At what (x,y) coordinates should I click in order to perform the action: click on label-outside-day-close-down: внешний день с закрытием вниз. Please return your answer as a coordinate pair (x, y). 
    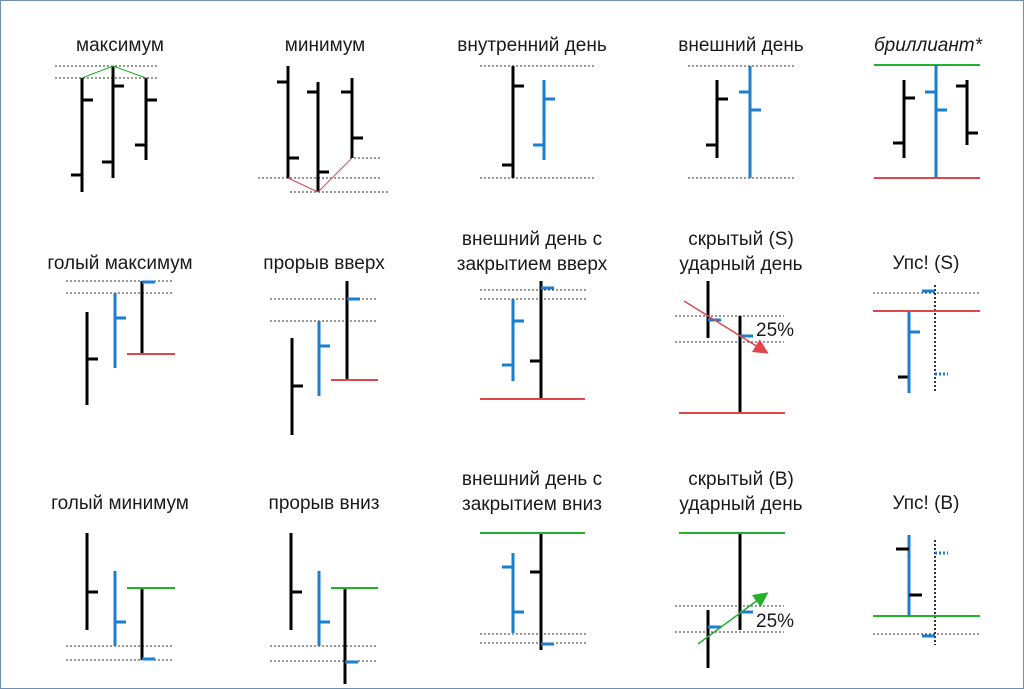
    Looking at the image, I should click on (532, 492).